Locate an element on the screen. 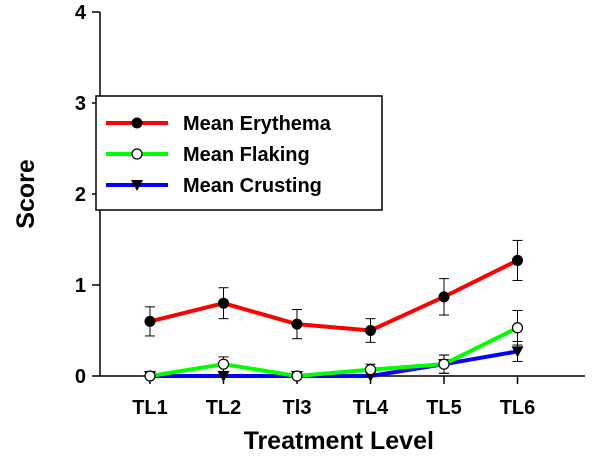 The width and height of the screenshot is (600, 458). legend-entry: Mean Crusting is located at coordinates (214, 186).